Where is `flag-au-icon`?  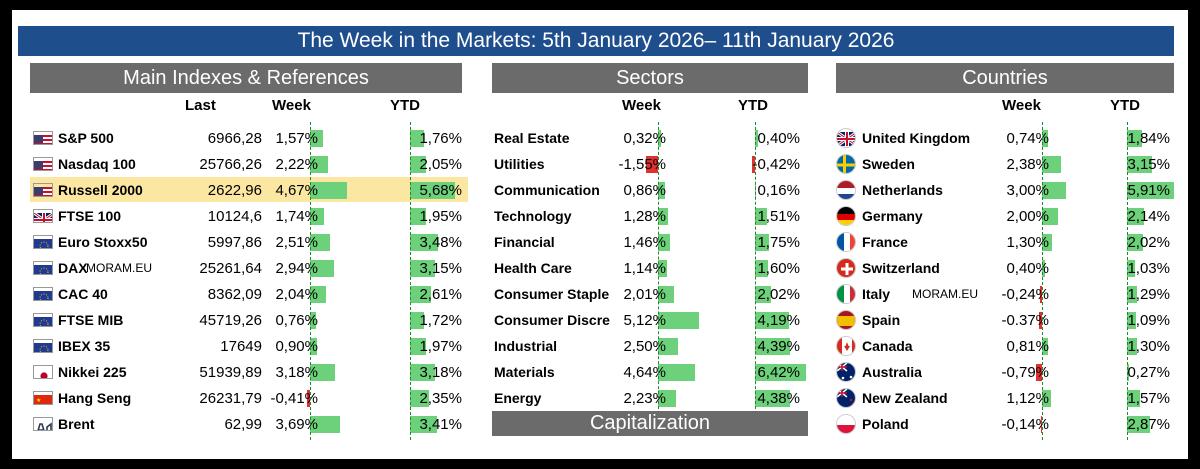 flag-au-icon is located at coordinates (846, 372).